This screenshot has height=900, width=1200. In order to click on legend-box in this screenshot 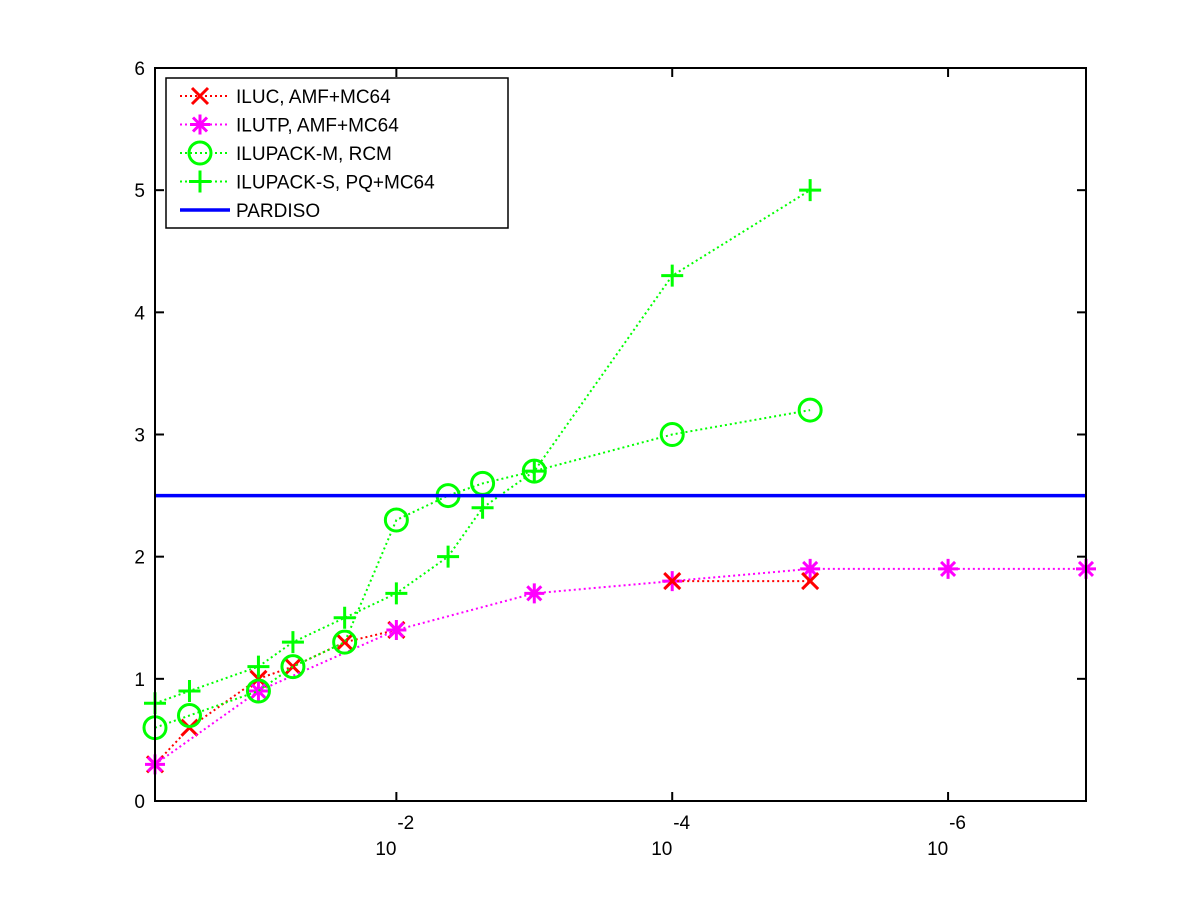, I will do `click(337, 153)`.